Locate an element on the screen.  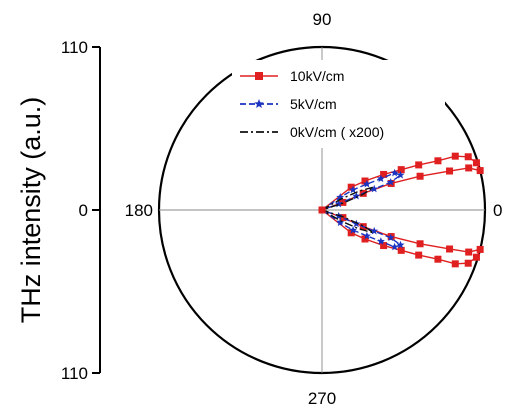
angle-label-270: 270 is located at coordinates (322, 398).